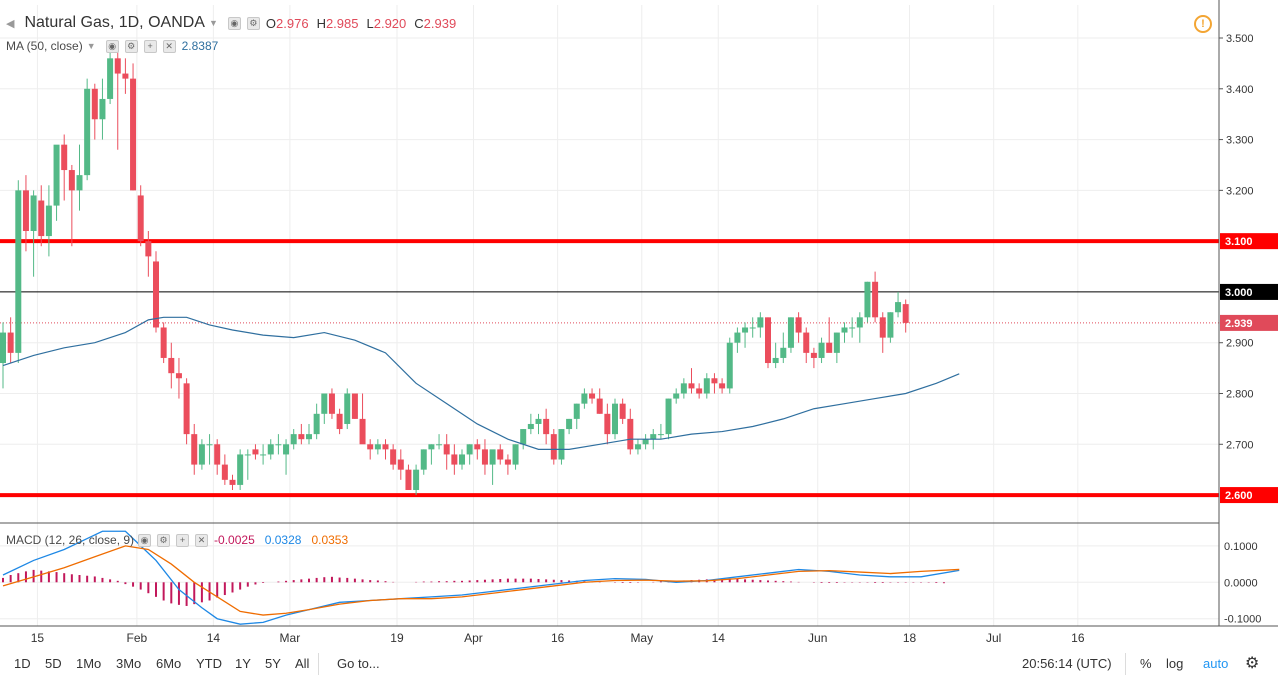 The image size is (1278, 691). I want to click on time-tick-label: Jun, so click(817, 638).